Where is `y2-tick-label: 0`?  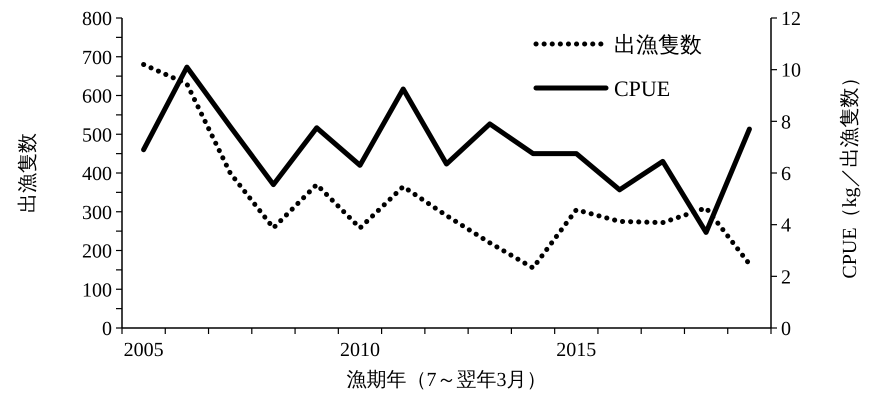
y2-tick-label: 0 is located at coordinates (786, 329).